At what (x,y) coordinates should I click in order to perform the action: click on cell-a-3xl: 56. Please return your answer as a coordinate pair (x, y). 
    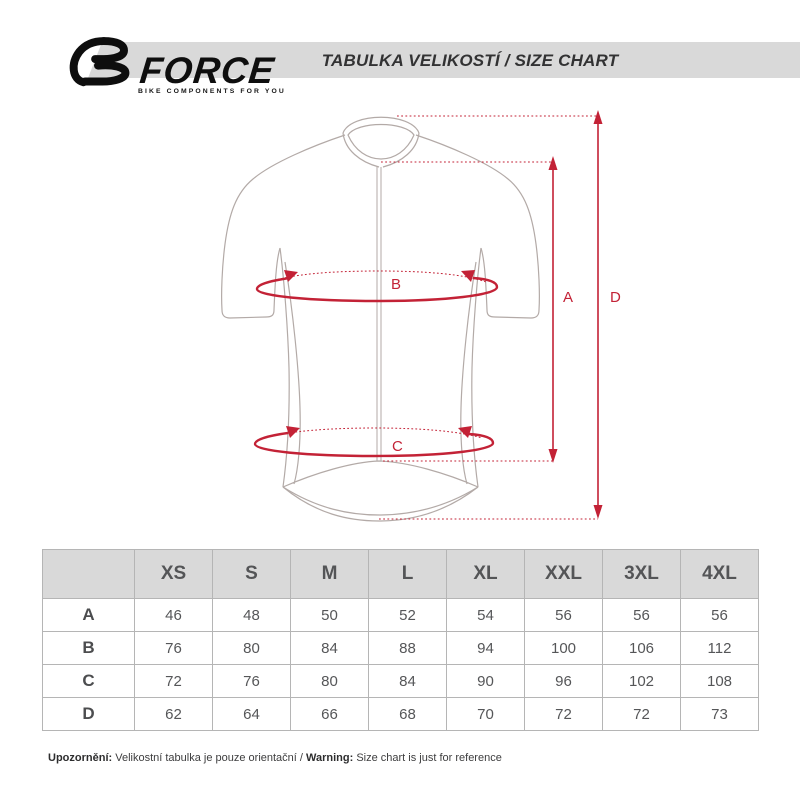
    Looking at the image, I should click on (641, 615).